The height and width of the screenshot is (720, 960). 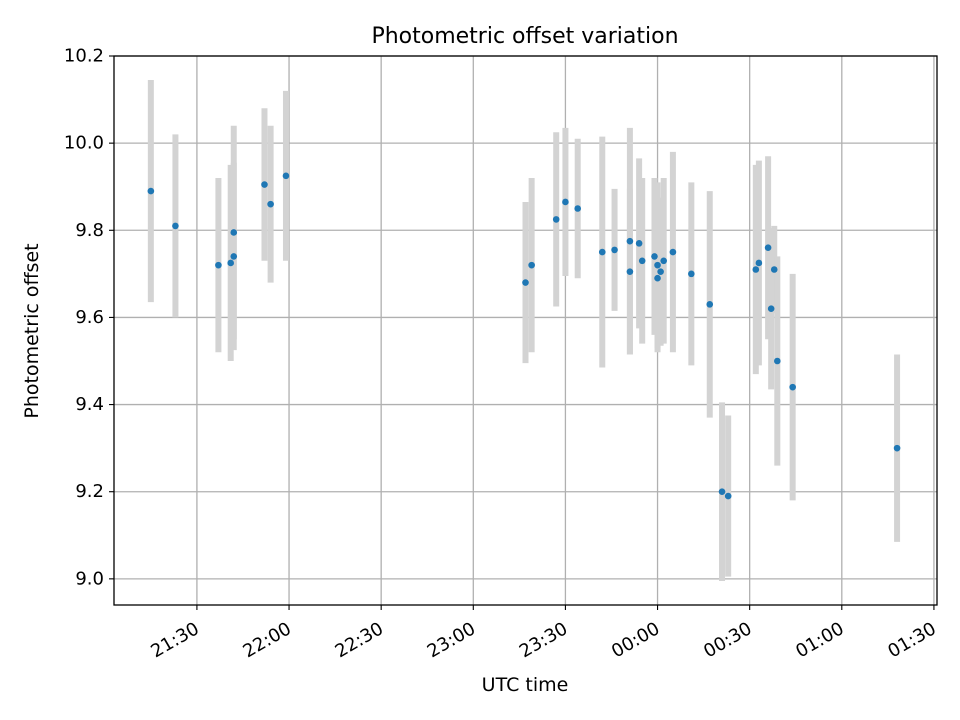 I want to click on x-axis-label: UTC time, so click(x=525, y=685).